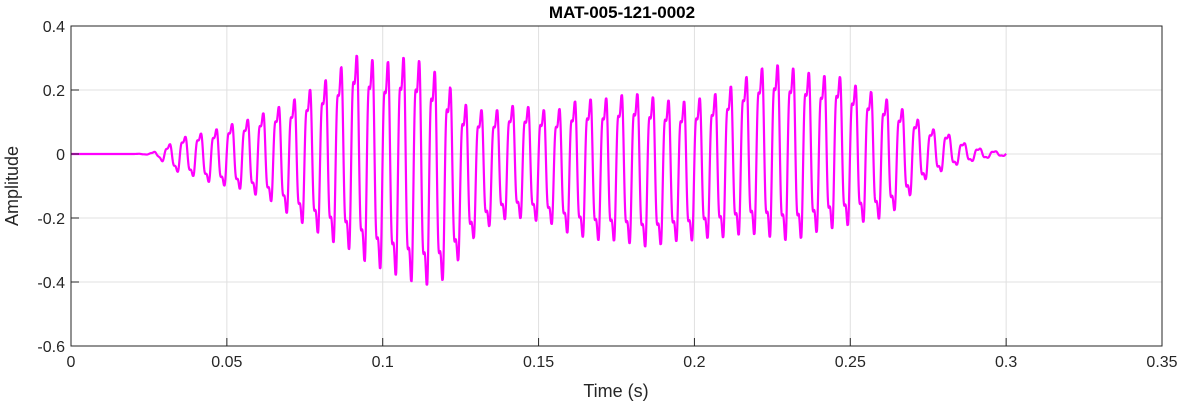  What do you see at coordinates (51, 219) in the screenshot?
I see `y-tick-label: -0.2` at bounding box center [51, 219].